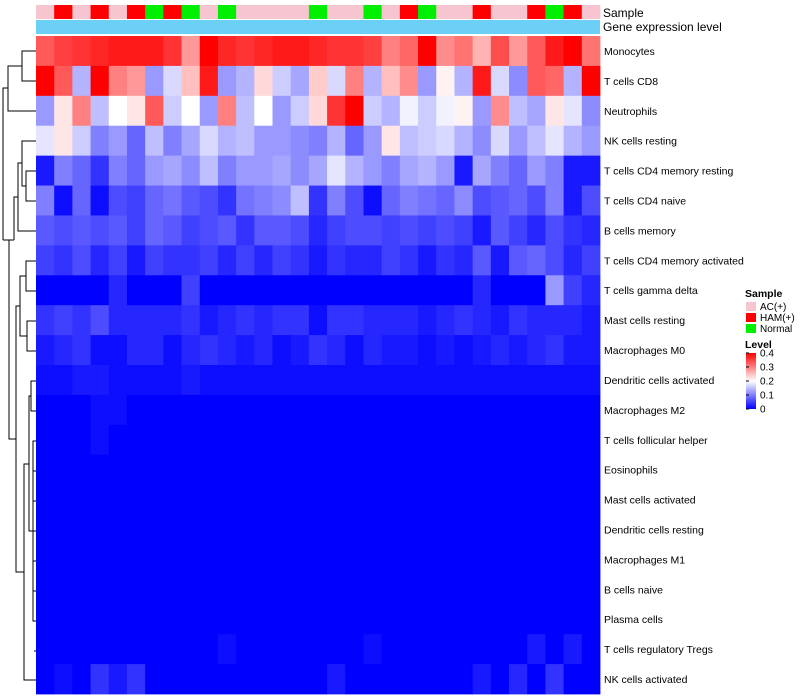  Describe the element at coordinates (629, 52) in the screenshot. I see `row-label: Monocytes` at that location.